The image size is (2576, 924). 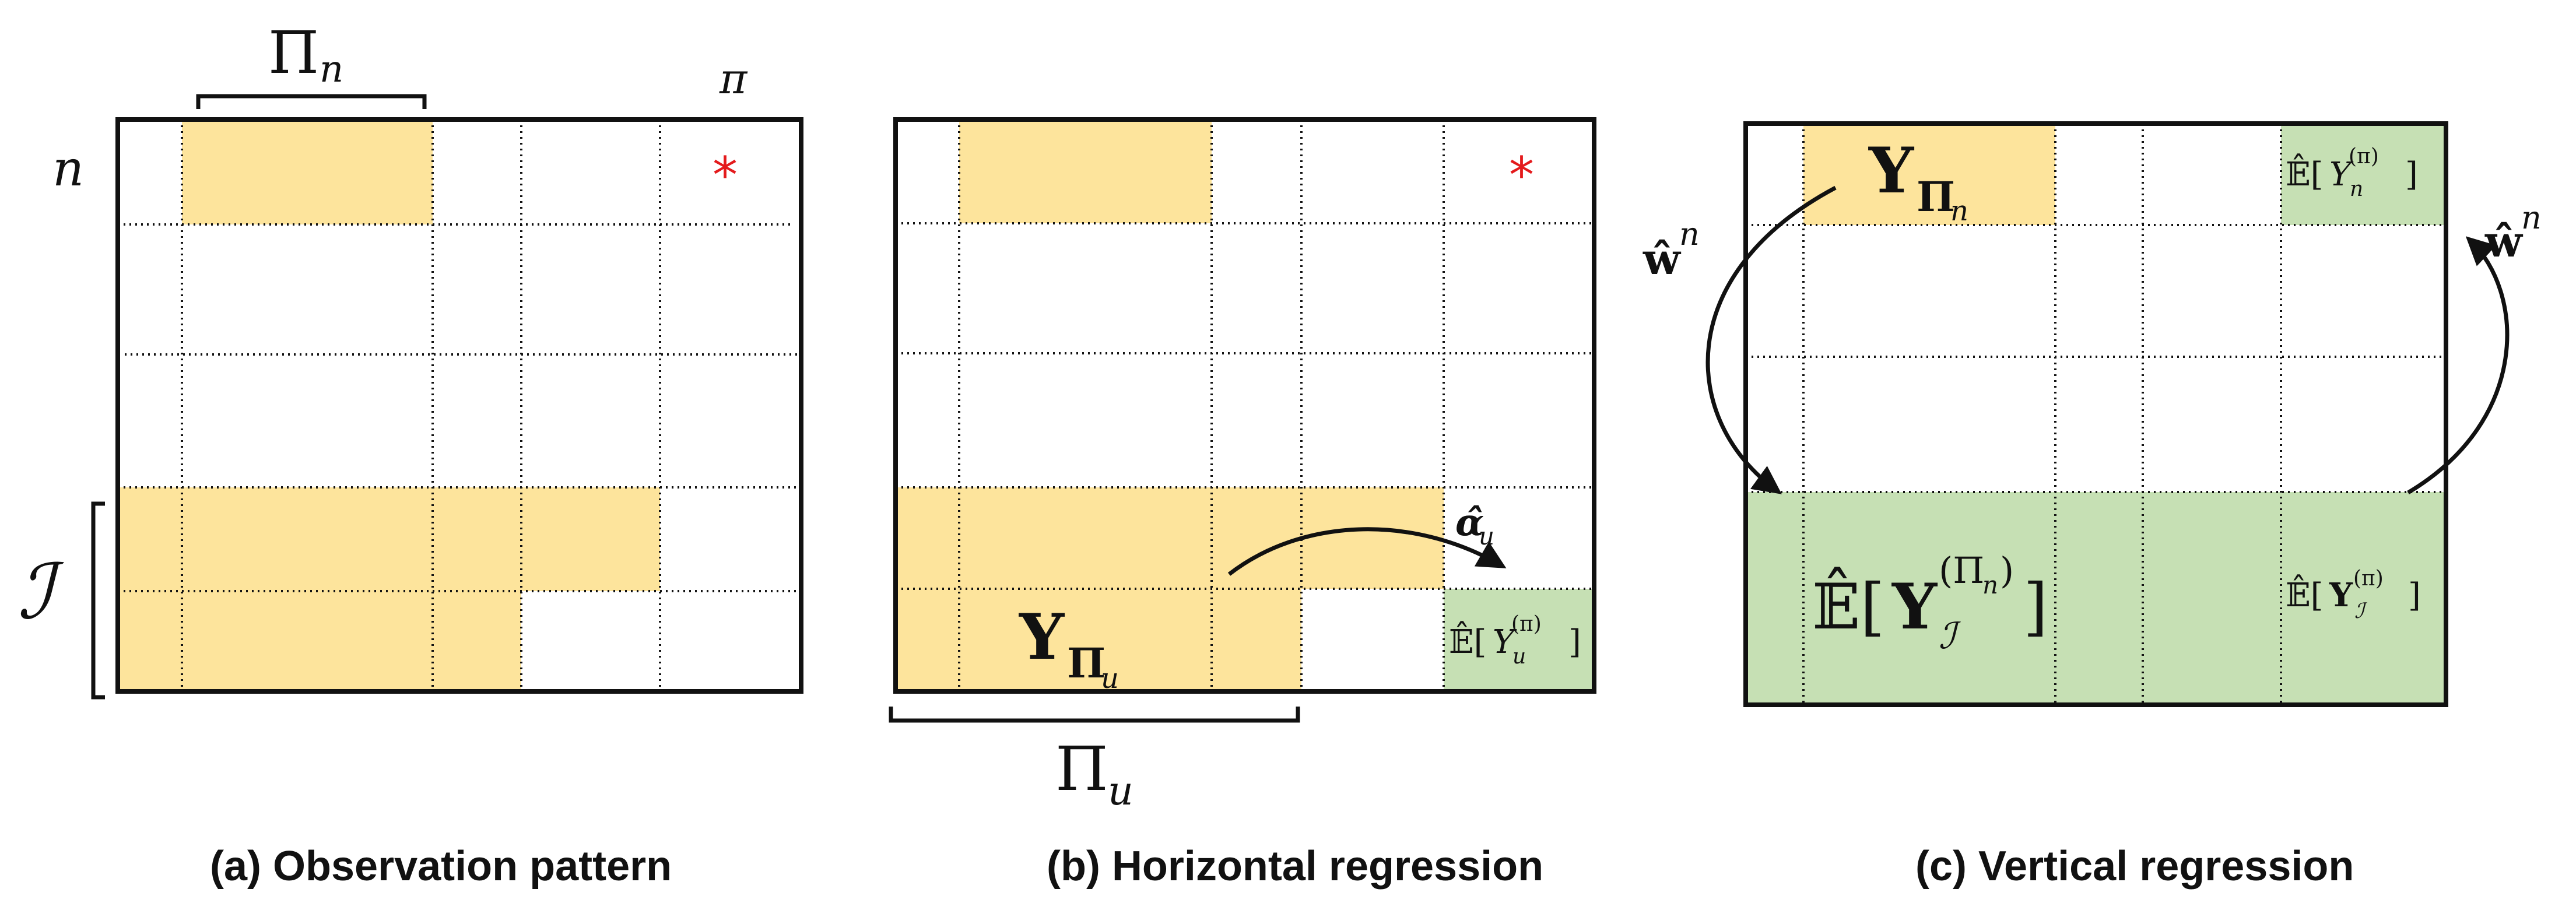 I want to click on row-label-n: n, so click(x=68, y=168).